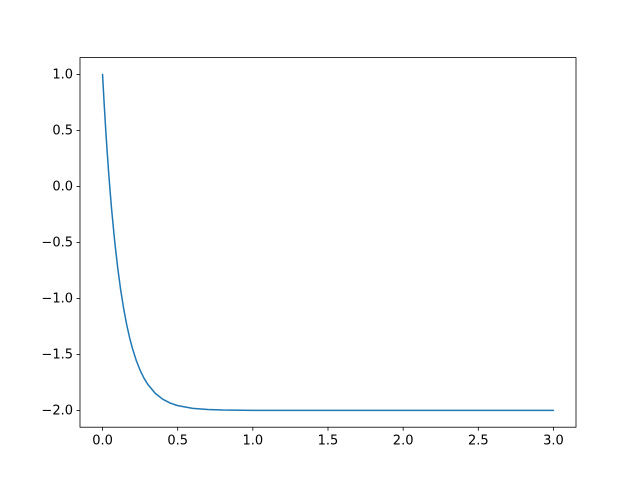  I want to click on y-tick-label: −0.5, so click(57, 243).